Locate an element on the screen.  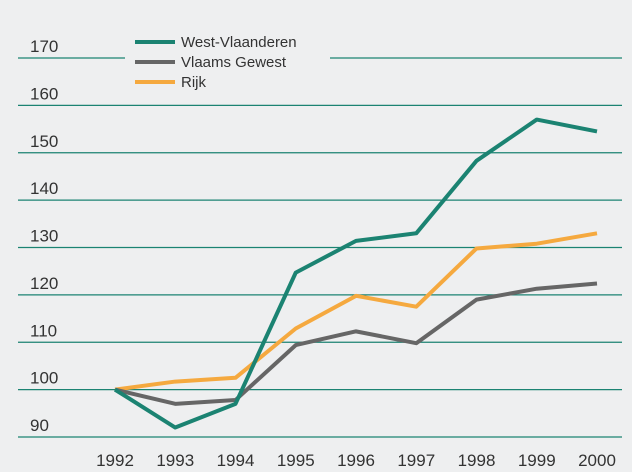
x-tick-label: 1993 is located at coordinates (175, 460).